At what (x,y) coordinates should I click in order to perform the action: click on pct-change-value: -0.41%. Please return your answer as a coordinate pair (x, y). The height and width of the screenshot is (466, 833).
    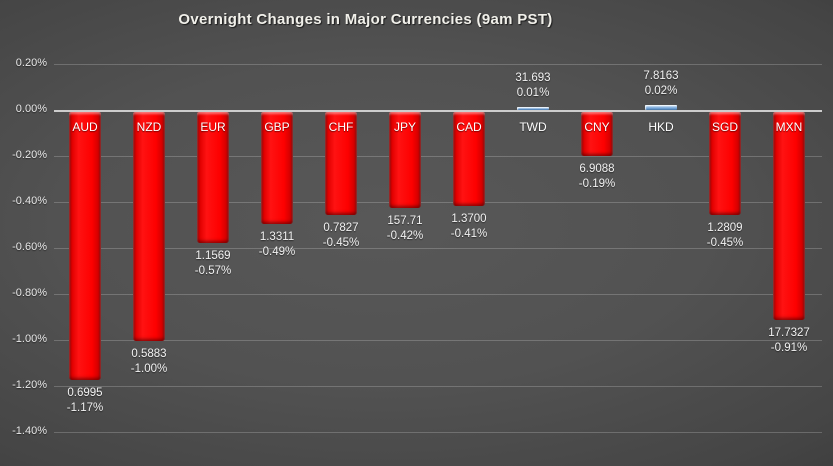
    Looking at the image, I should click on (469, 234).